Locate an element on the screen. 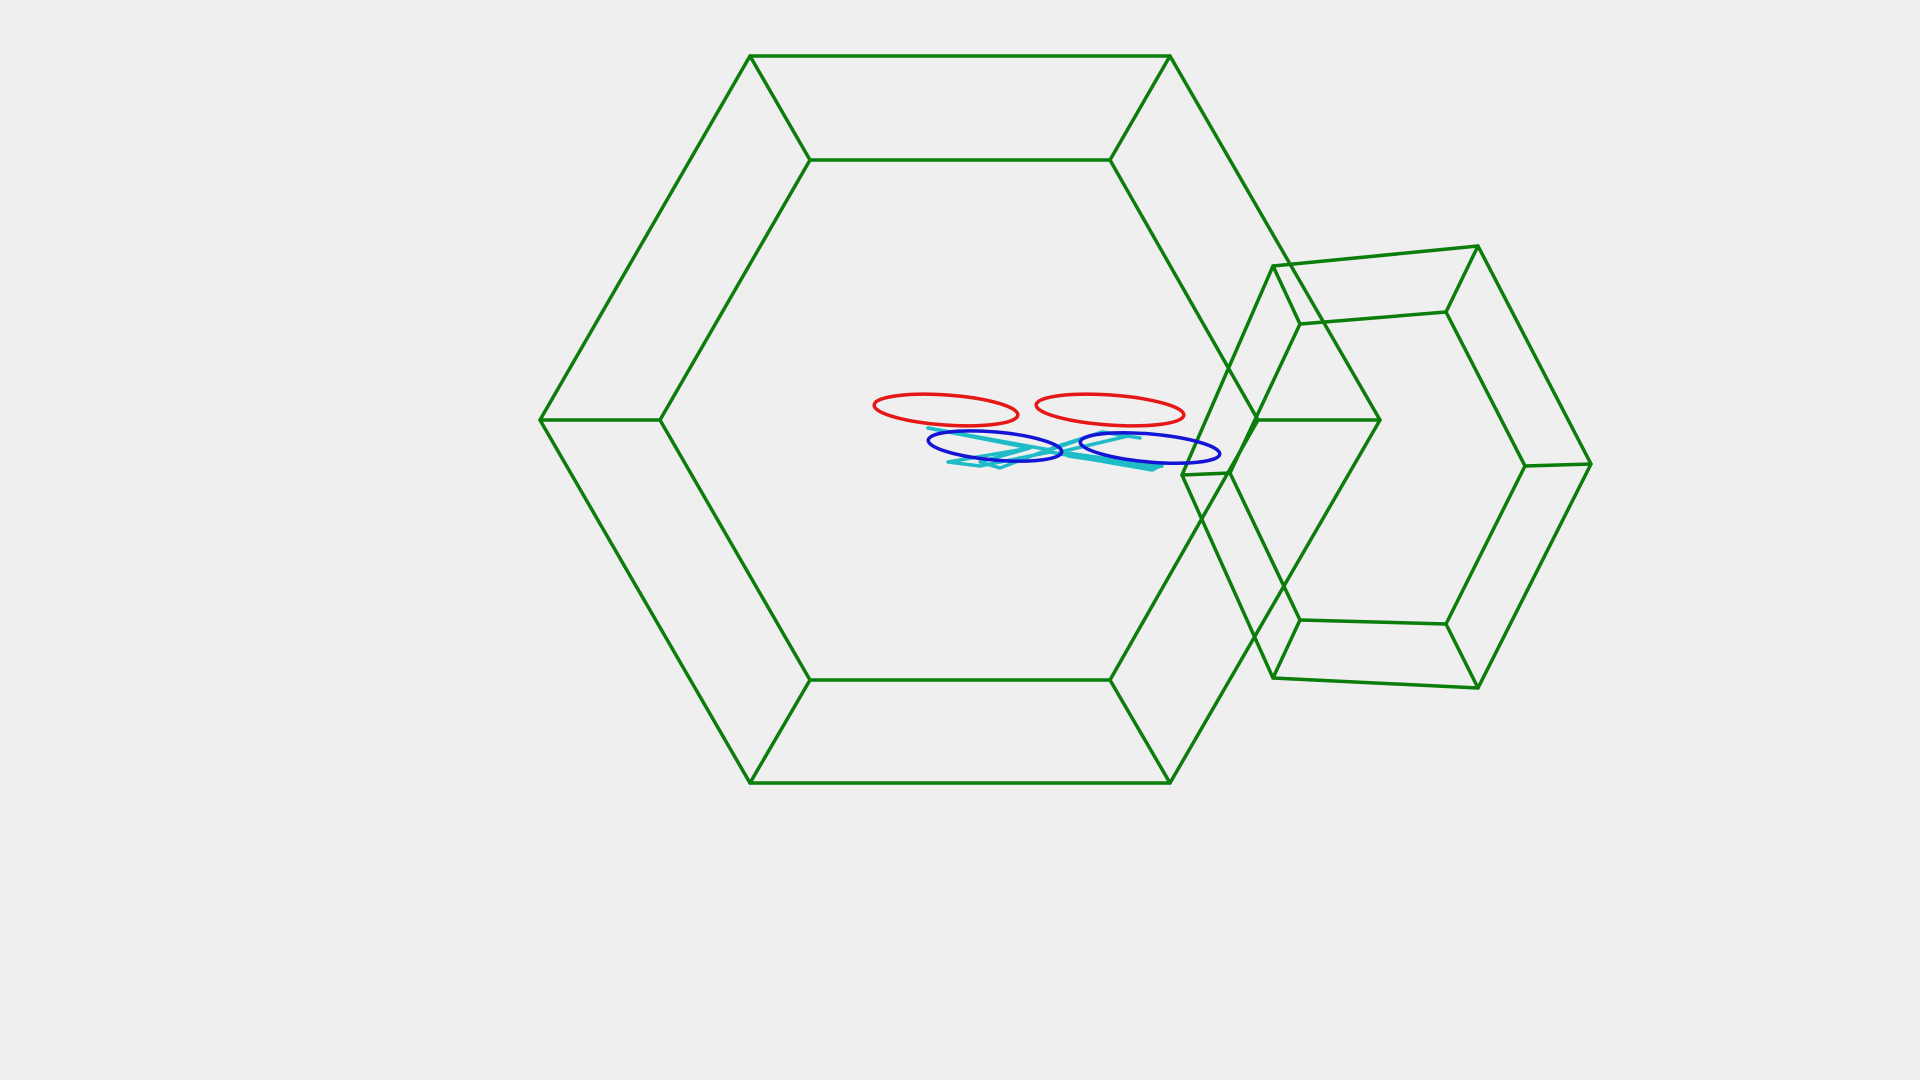 Image resolution: width=1920 pixels, height=1080 pixels. rotor-front-left-ring is located at coordinates (946, 410).